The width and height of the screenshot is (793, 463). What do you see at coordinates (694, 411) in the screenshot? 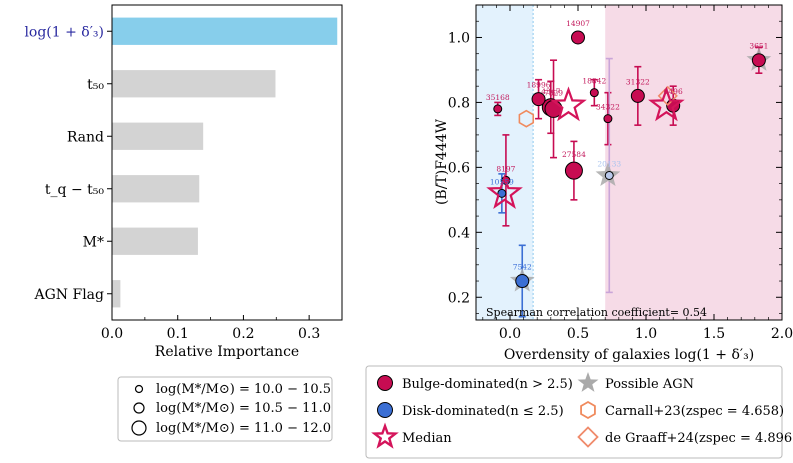
I see `carnall-legend-label: Carnall+23(zspec = 4.658)` at bounding box center [694, 411].